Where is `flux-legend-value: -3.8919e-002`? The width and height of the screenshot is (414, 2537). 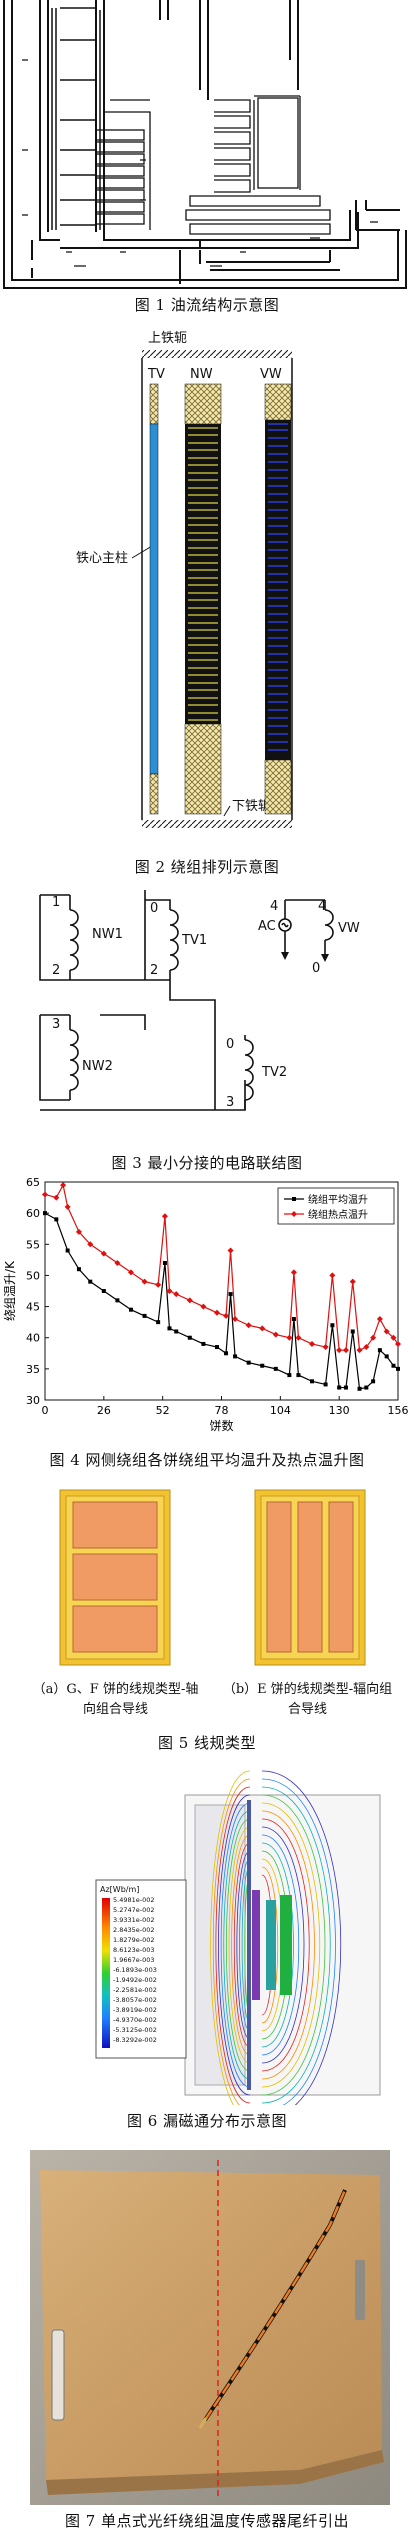 flux-legend-value: -3.8919e-002 is located at coordinates (135, 2010).